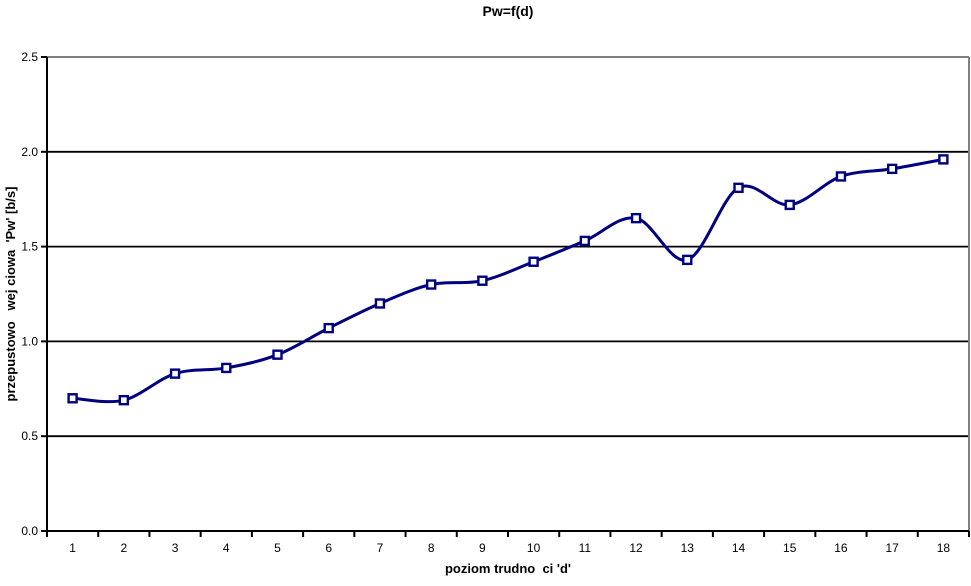  What do you see at coordinates (688, 548) in the screenshot?
I see `x-tick-label: 13` at bounding box center [688, 548].